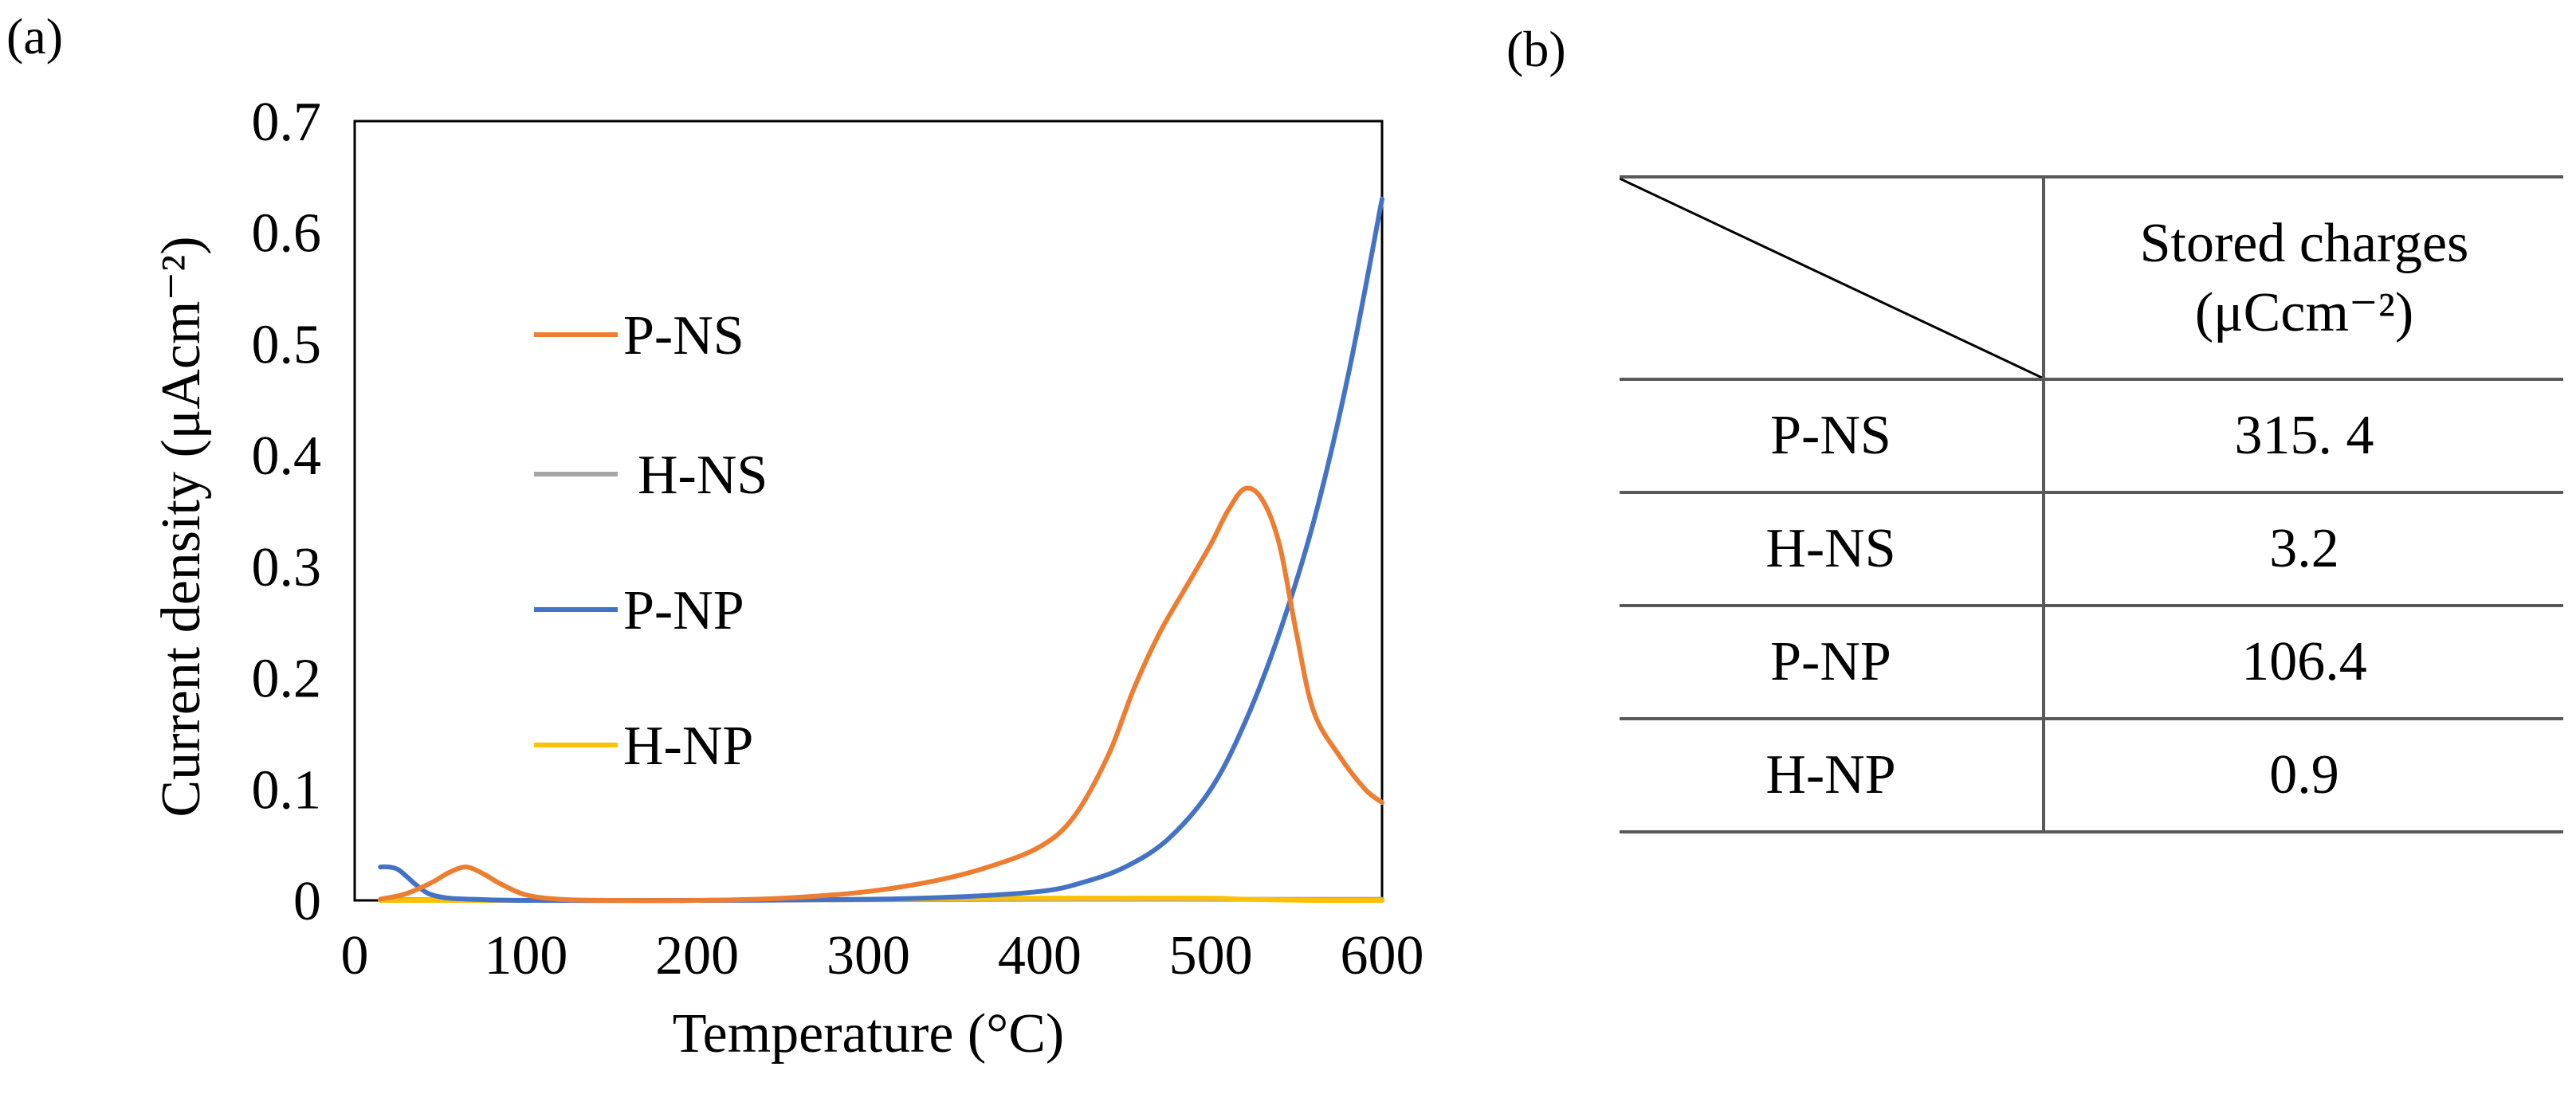 Image resolution: width=2576 pixels, height=1098 pixels. What do you see at coordinates (287, 344) in the screenshot?
I see `y-tick-label: 0.5` at bounding box center [287, 344].